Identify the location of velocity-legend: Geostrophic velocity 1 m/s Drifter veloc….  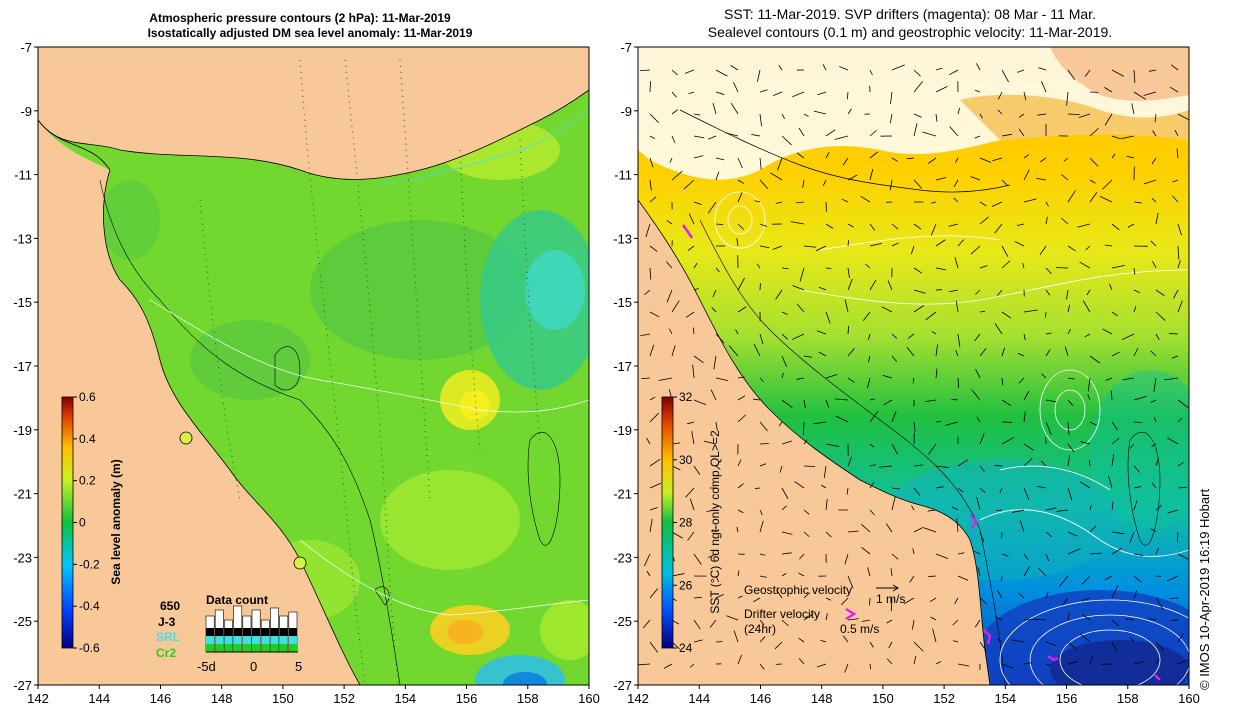
(824, 609).